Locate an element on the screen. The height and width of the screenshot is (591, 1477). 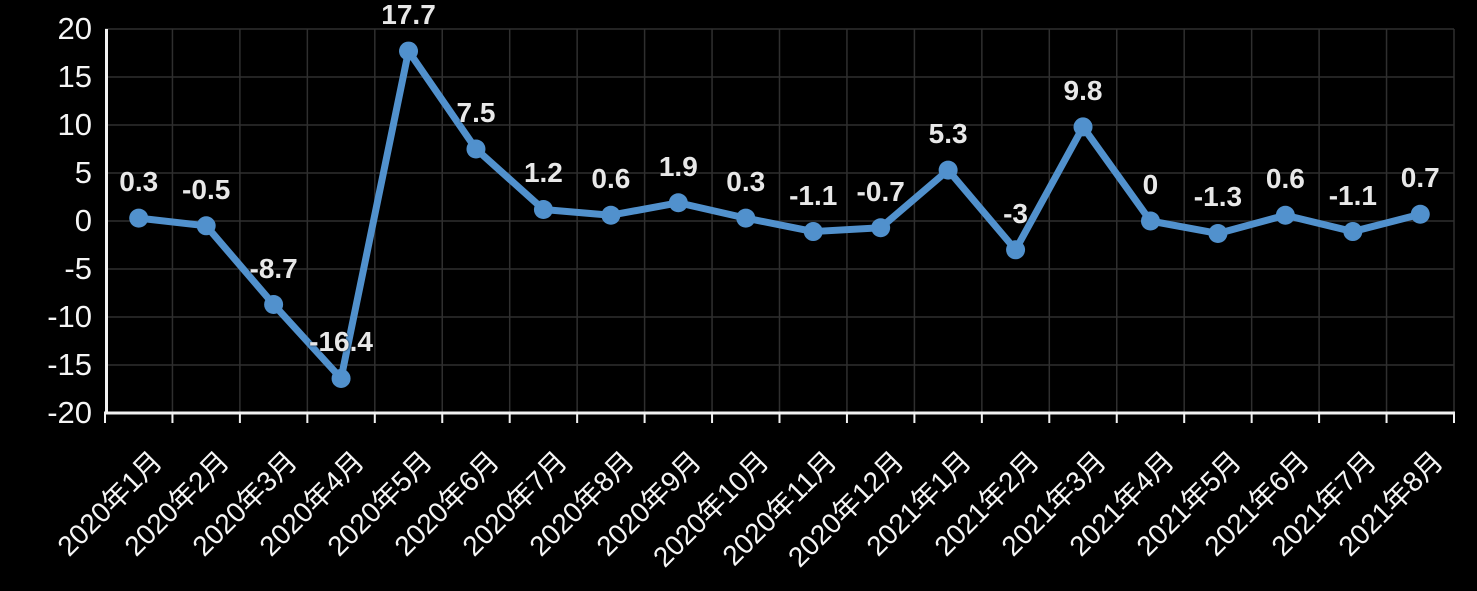
y-axis-tick-label: 0 is located at coordinates (83, 220).